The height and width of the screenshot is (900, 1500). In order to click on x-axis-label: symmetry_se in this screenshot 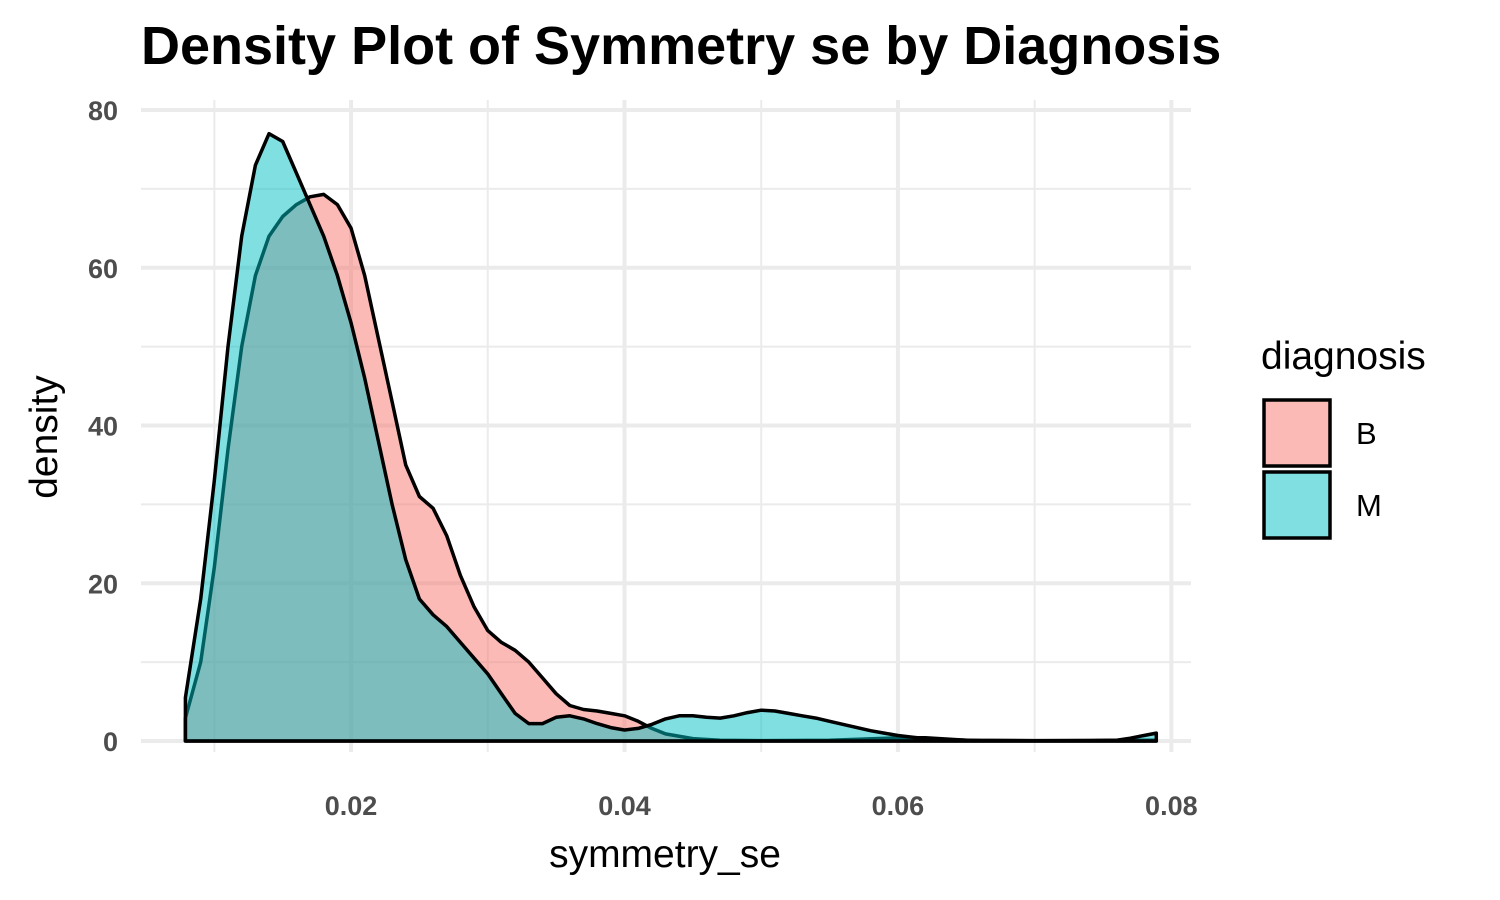, I will do `click(665, 854)`.